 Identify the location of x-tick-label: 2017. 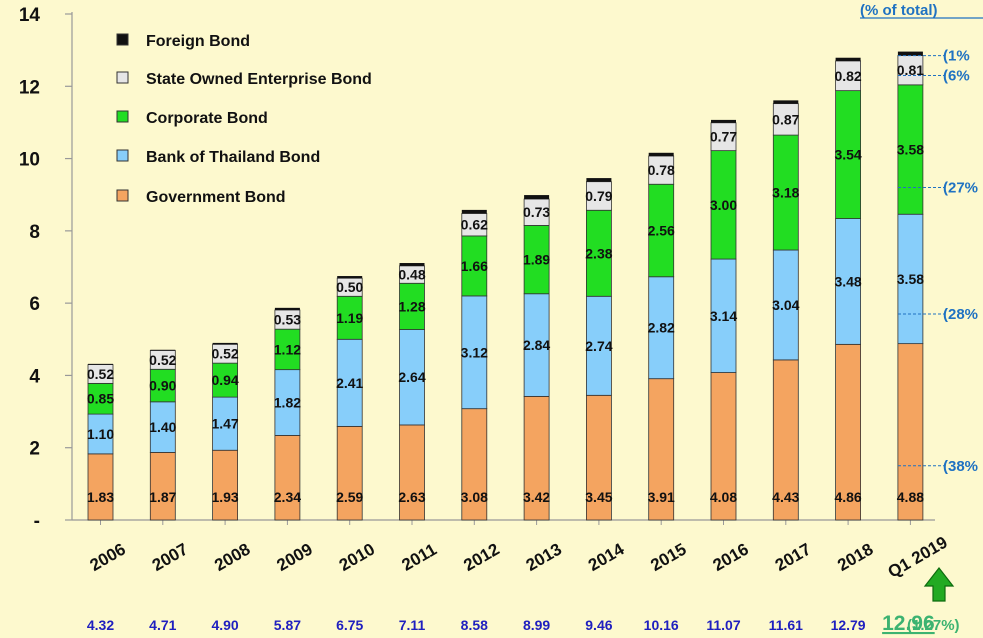
(793, 557).